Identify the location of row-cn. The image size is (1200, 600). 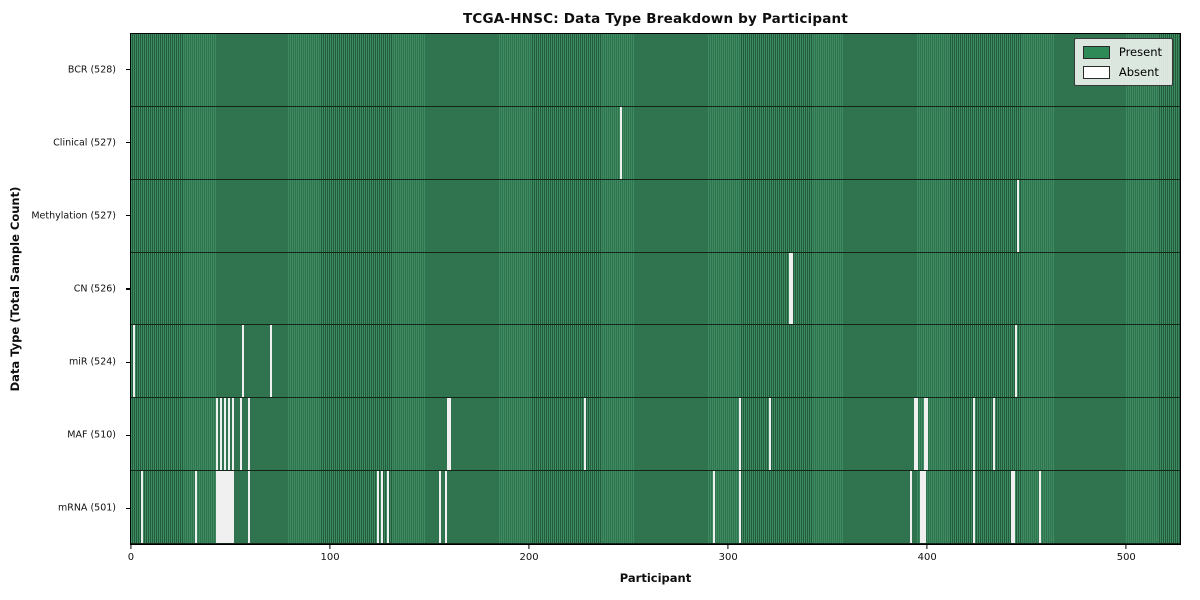
(655, 289).